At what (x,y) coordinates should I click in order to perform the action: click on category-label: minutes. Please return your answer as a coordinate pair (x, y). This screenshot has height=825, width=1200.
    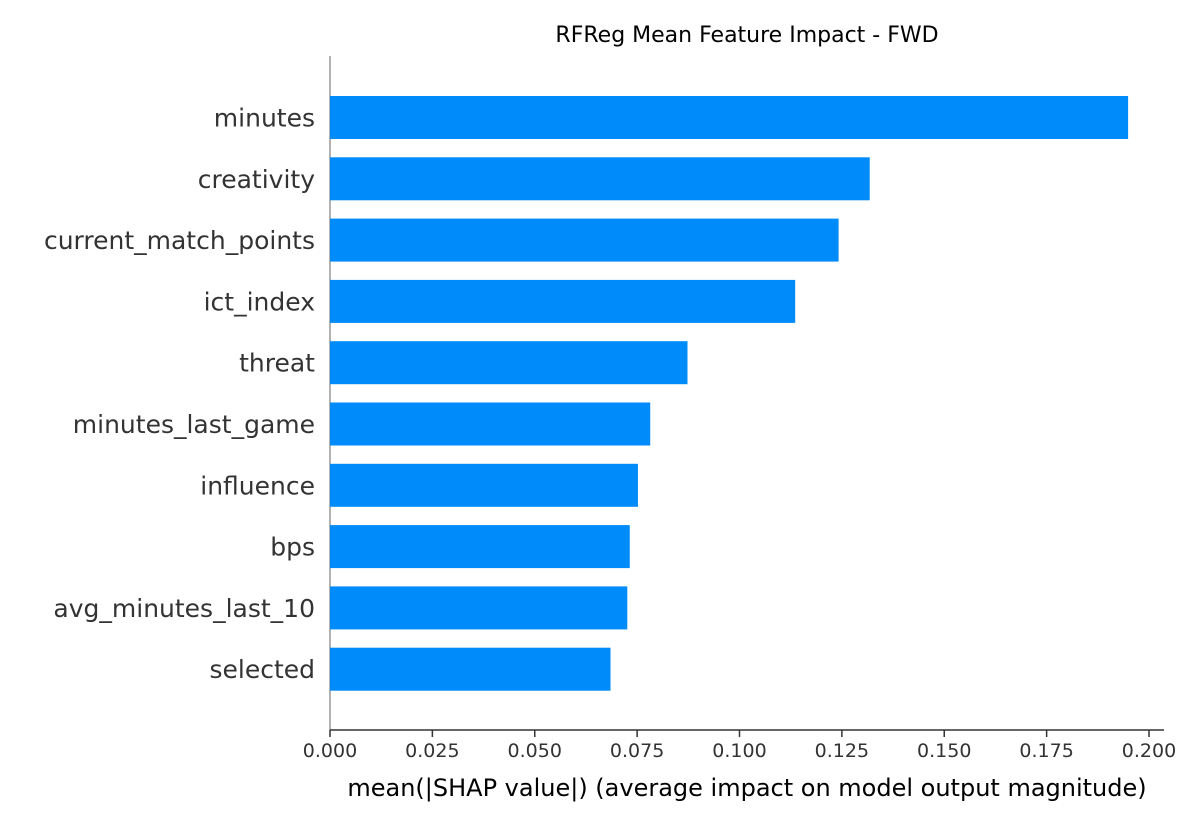
    Looking at the image, I should click on (264, 118).